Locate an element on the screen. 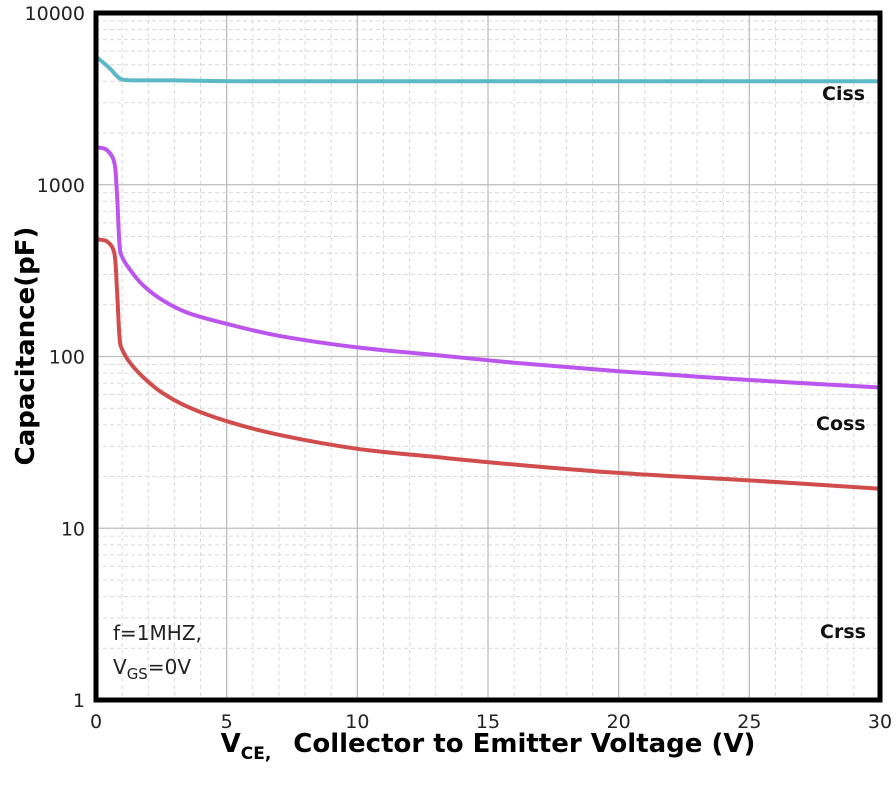  annotation-vgs-sub: GS is located at coordinates (137, 674).